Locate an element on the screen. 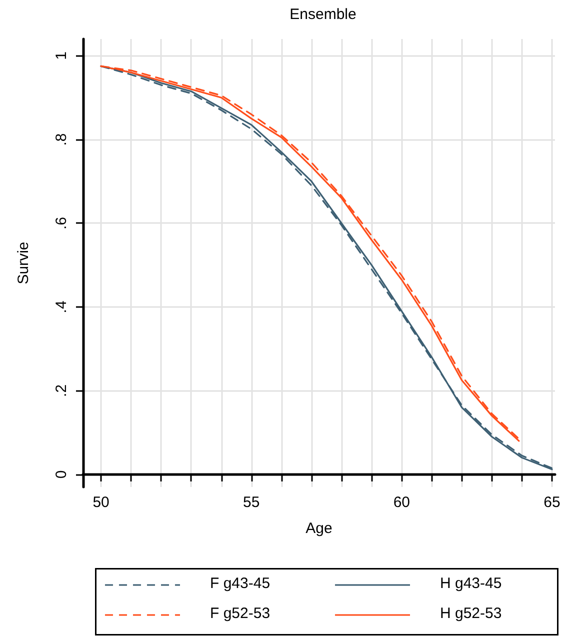 The image size is (566, 641). x-tick-label: 65 is located at coordinates (552, 502).